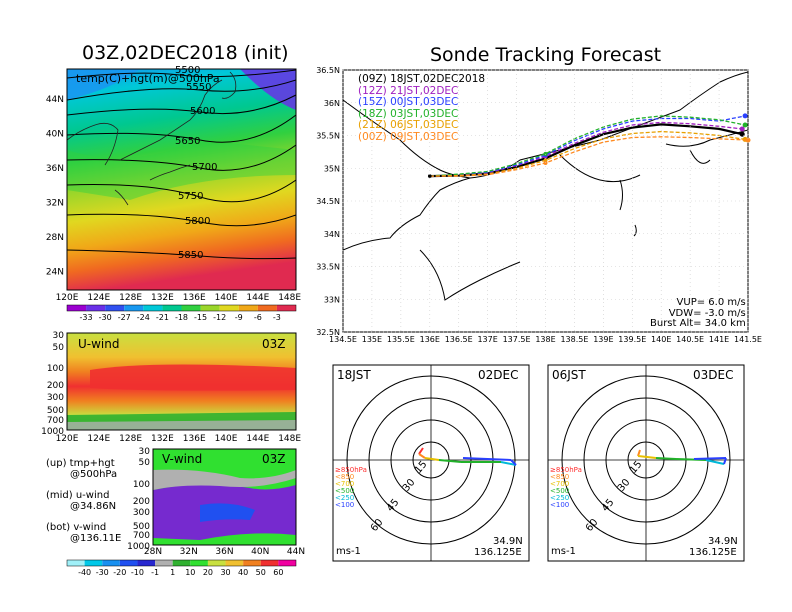 Image resolution: width=792 pixels, height=612 pixels. I want to click on hodo1-unit: ms-1, so click(348, 551).